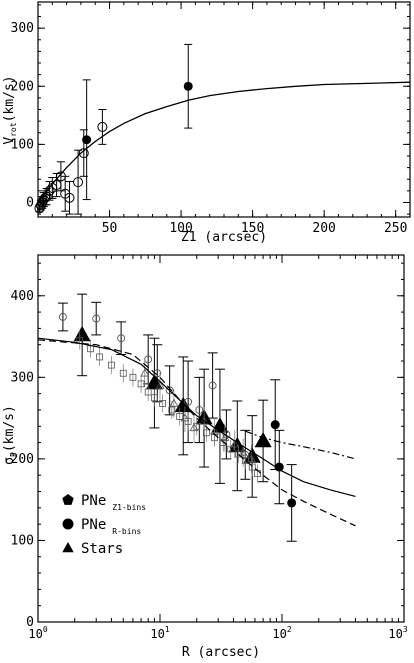 This screenshot has width=414, height=663. What do you see at coordinates (111, 526) in the screenshot?
I see `legend-label: PNe R-bins` at bounding box center [111, 526].